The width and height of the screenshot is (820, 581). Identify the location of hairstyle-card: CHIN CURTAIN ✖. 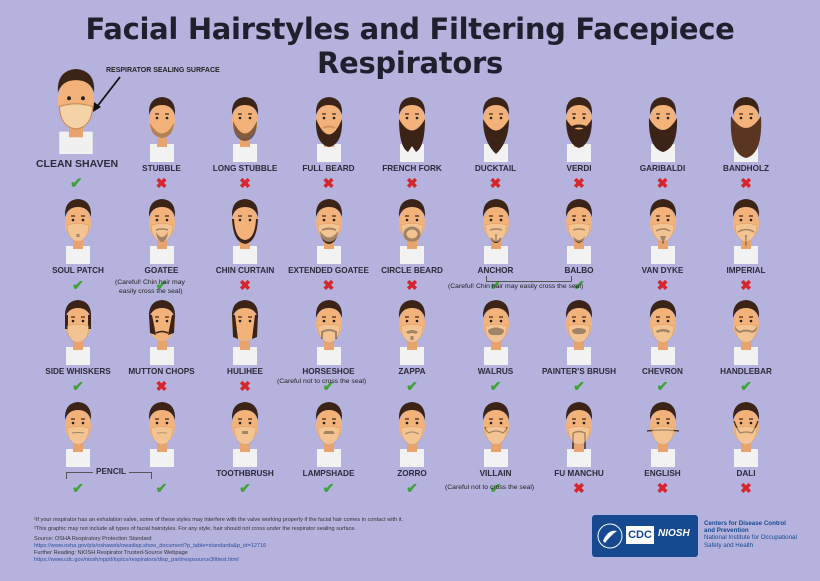
(245, 244).